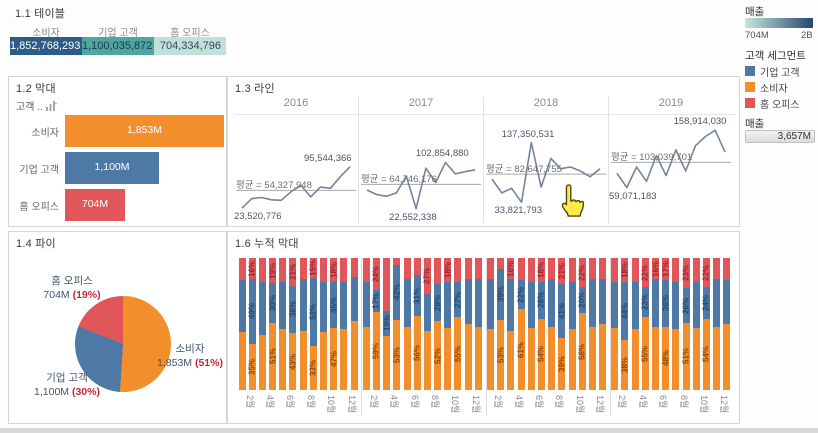  I want to click on stacked-bar-2019-m4: 22% 23% 55%, so click(645, 324).